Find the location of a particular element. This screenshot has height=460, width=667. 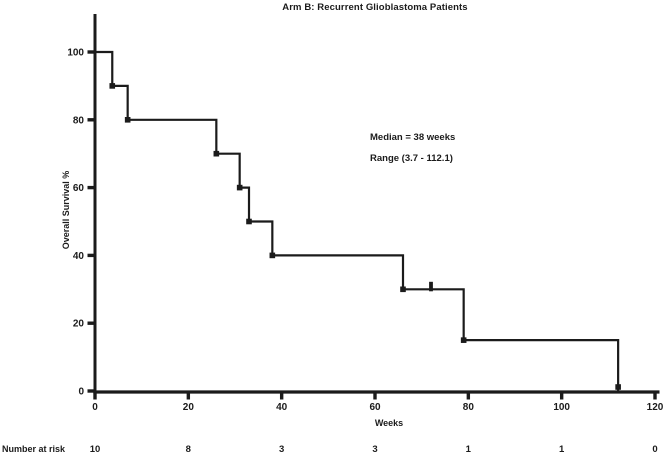

chart-title: Arm B: Recurrent Glioblastoma Patients is located at coordinates (375, 7).